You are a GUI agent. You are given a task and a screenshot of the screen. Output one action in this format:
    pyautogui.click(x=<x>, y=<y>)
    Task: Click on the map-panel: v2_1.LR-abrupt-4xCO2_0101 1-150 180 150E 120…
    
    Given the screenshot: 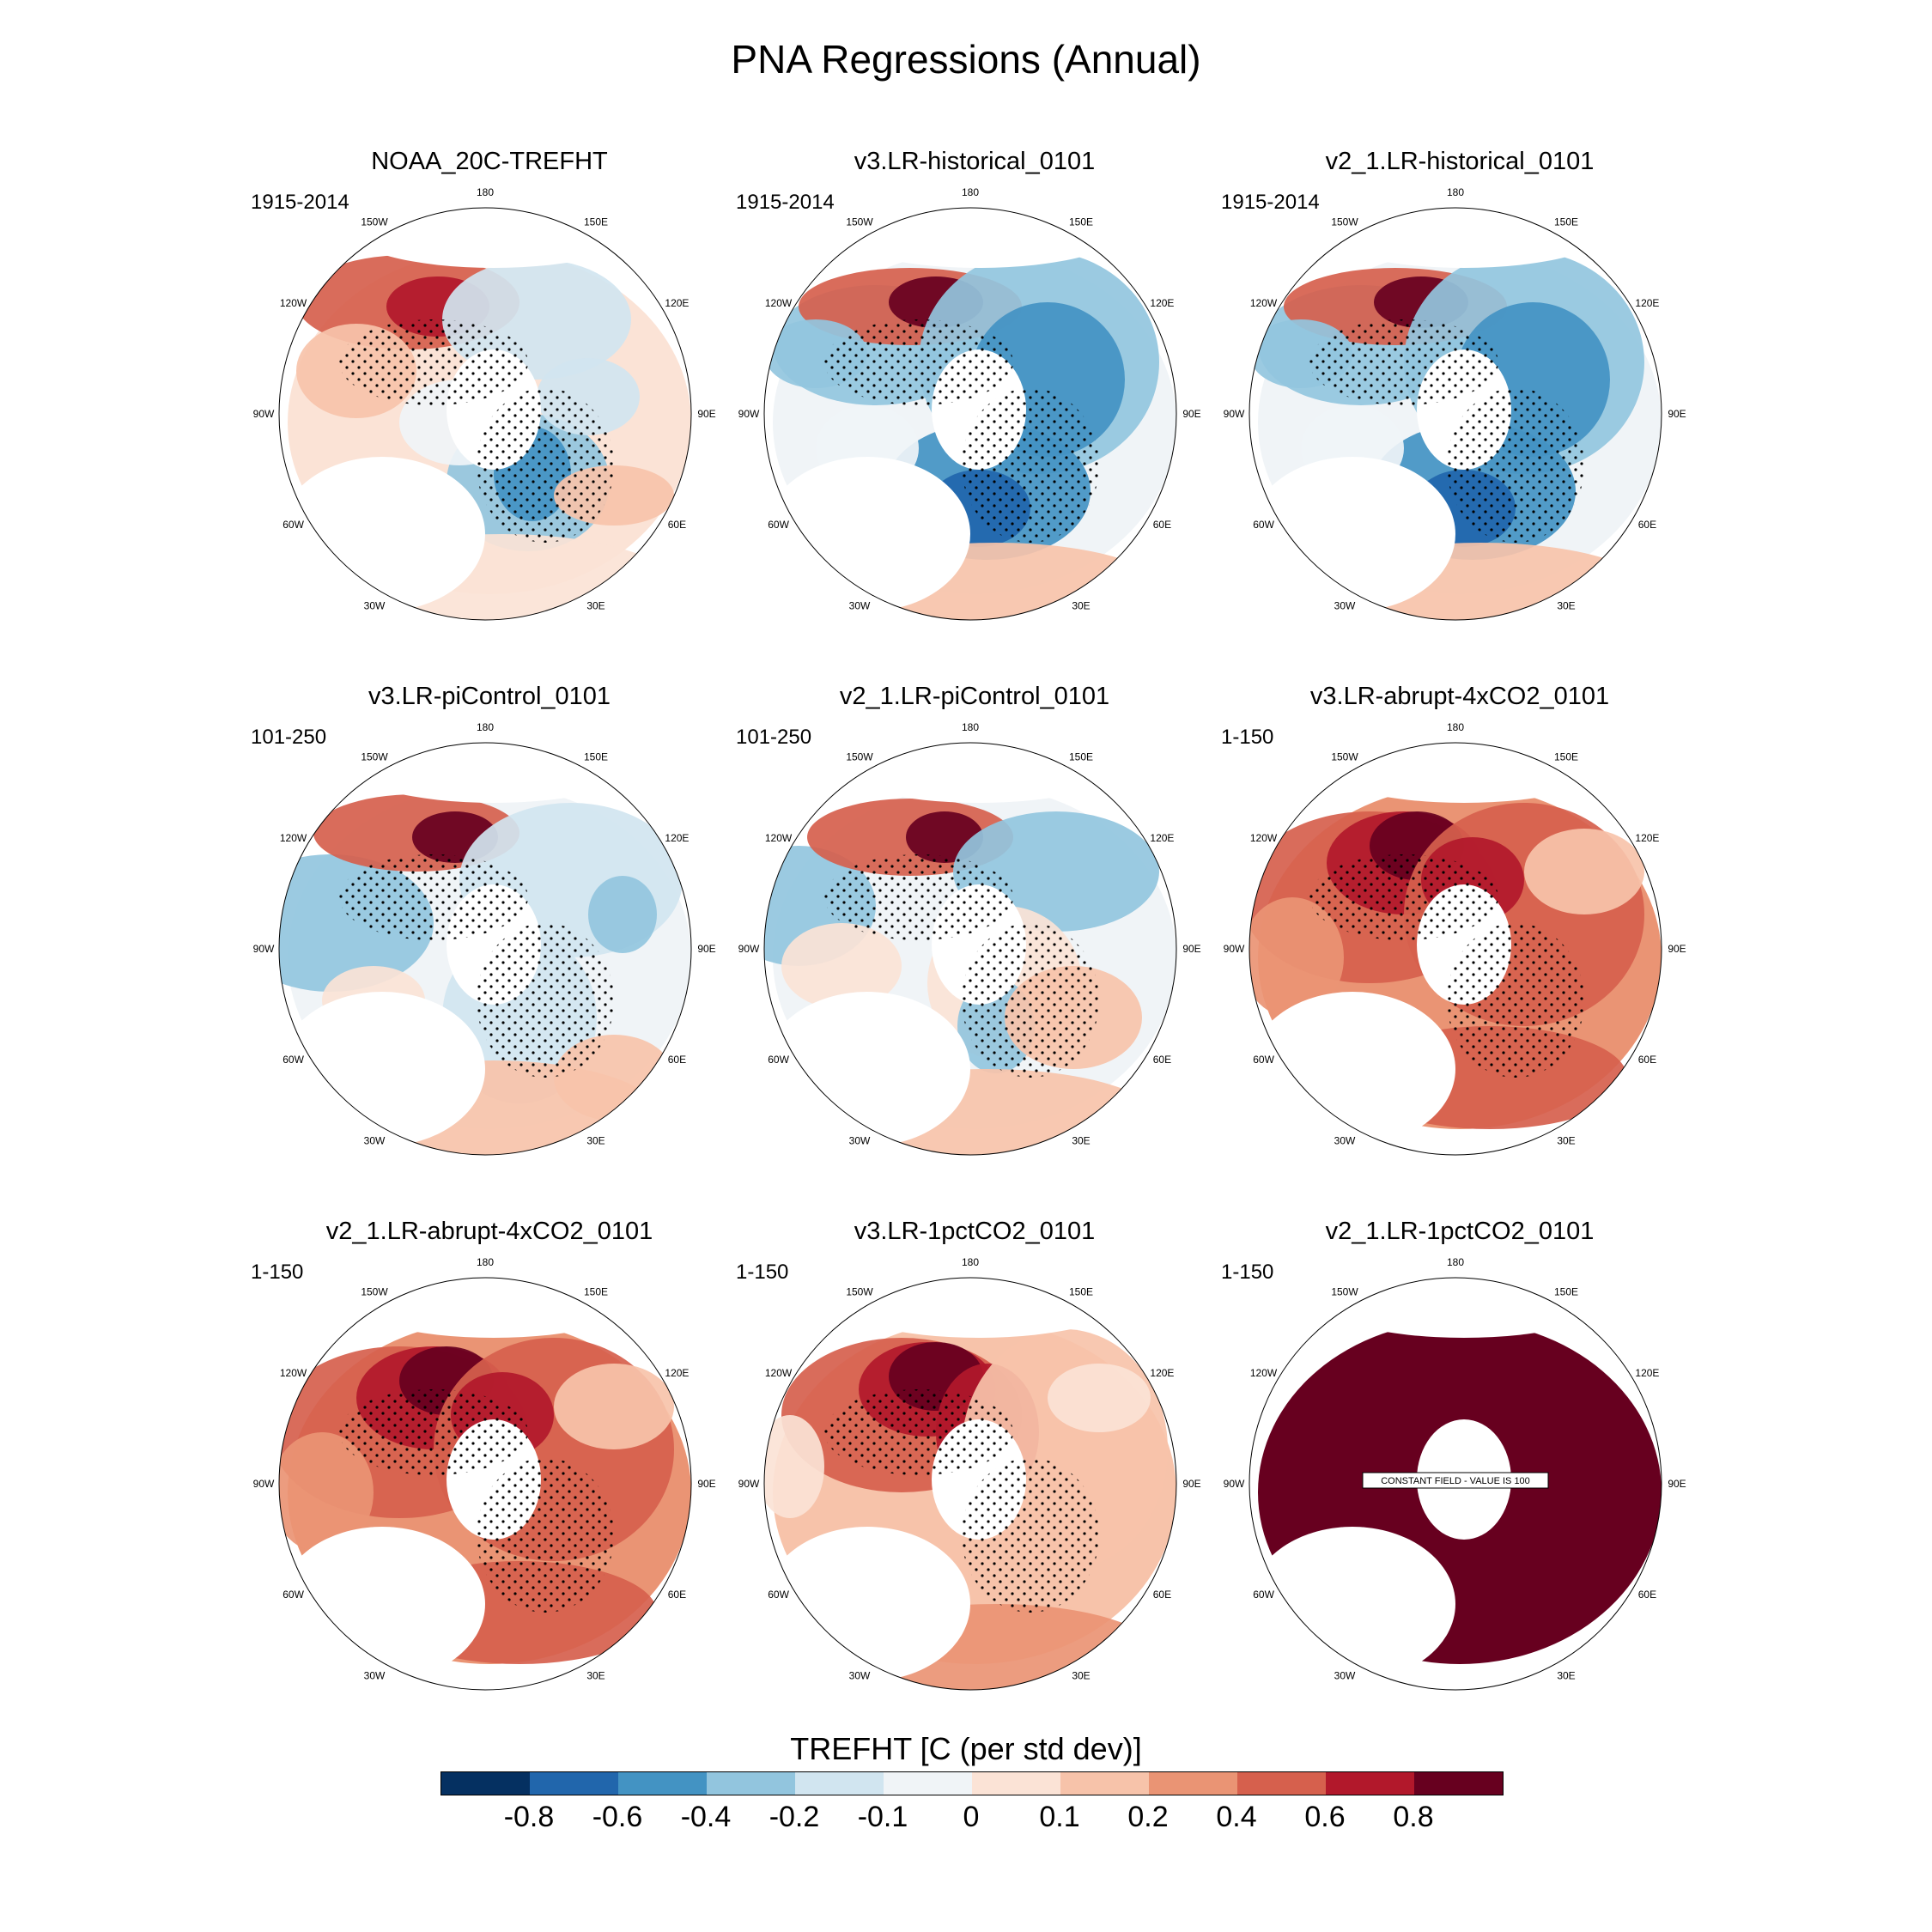 What is the action you would take?
    pyautogui.click(x=490, y=1458)
    